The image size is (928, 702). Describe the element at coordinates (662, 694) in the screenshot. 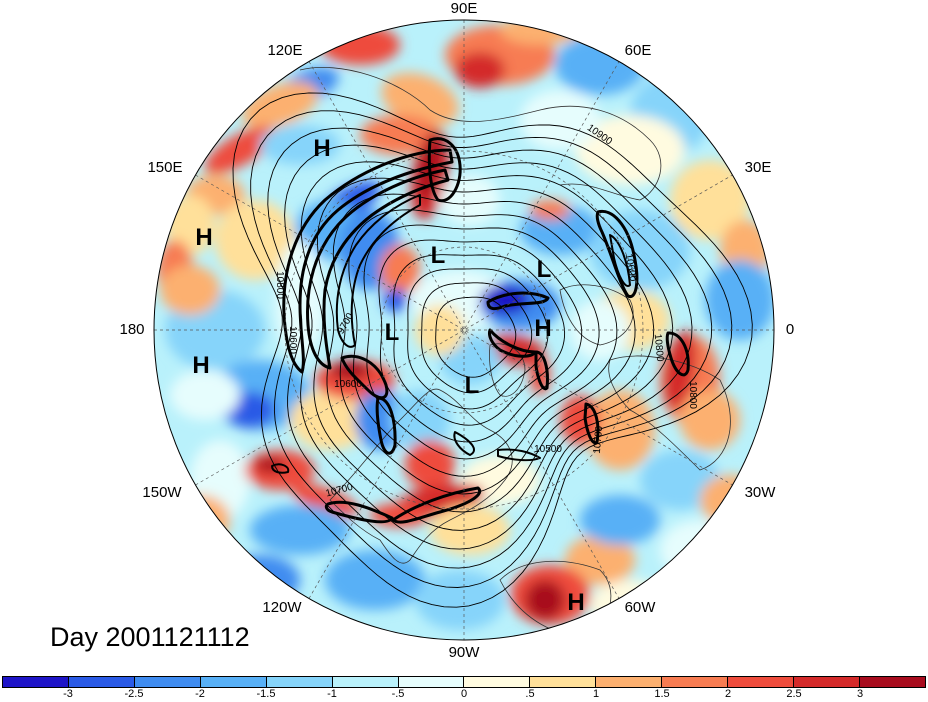

I see `colorbar-label: 1.5` at that location.